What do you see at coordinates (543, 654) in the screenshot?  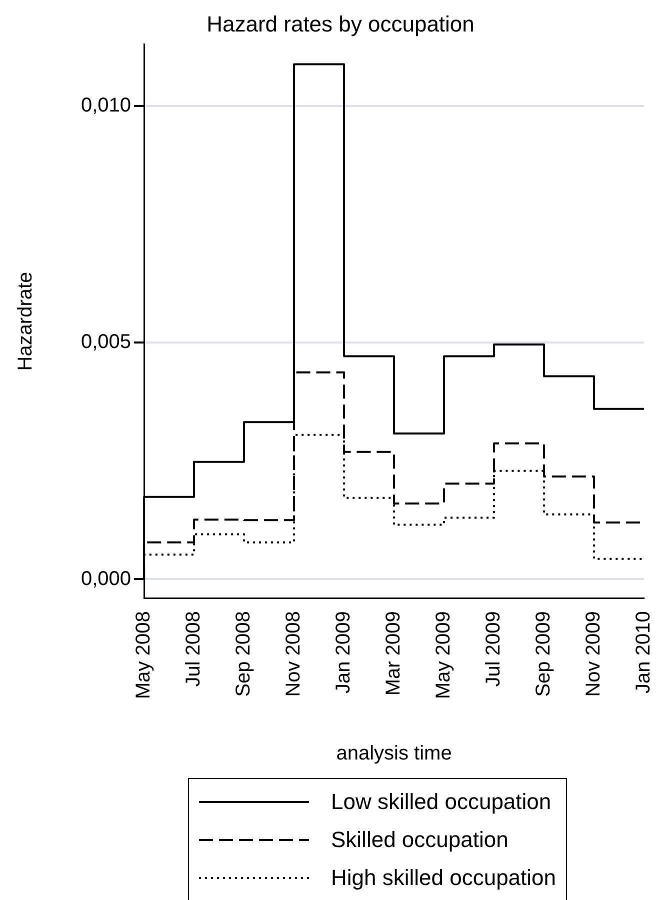 I see `x-tick-label: Sep 2009` at bounding box center [543, 654].